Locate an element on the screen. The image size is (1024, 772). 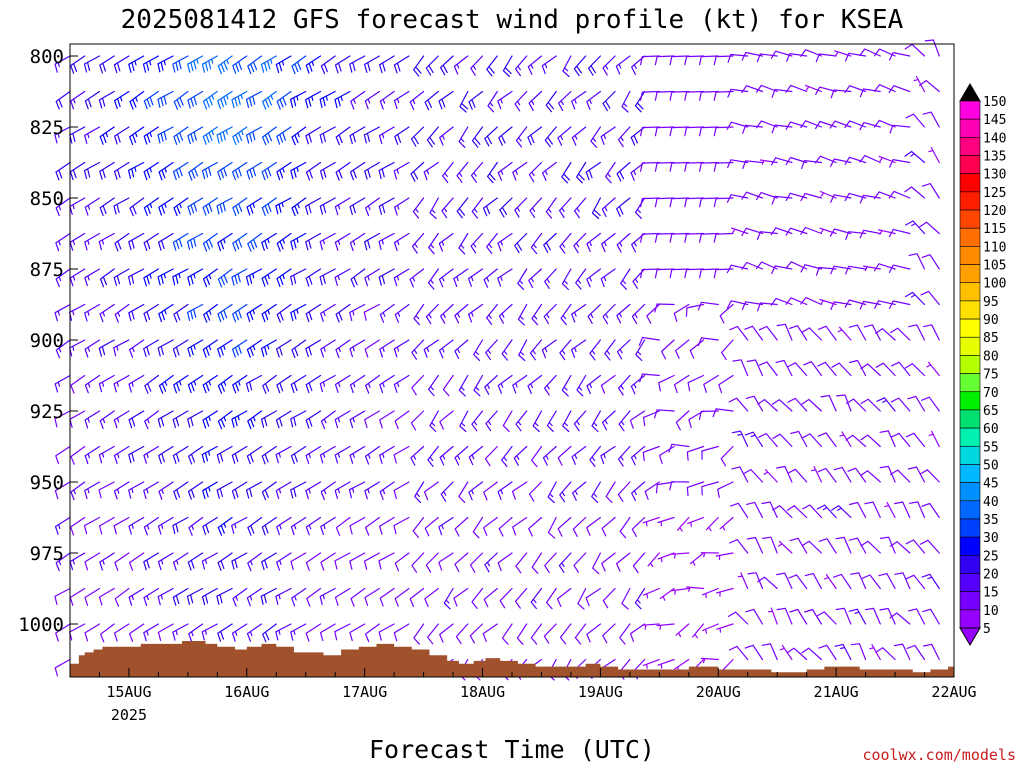
colorbar-label: 115 is located at coordinates (994, 229).